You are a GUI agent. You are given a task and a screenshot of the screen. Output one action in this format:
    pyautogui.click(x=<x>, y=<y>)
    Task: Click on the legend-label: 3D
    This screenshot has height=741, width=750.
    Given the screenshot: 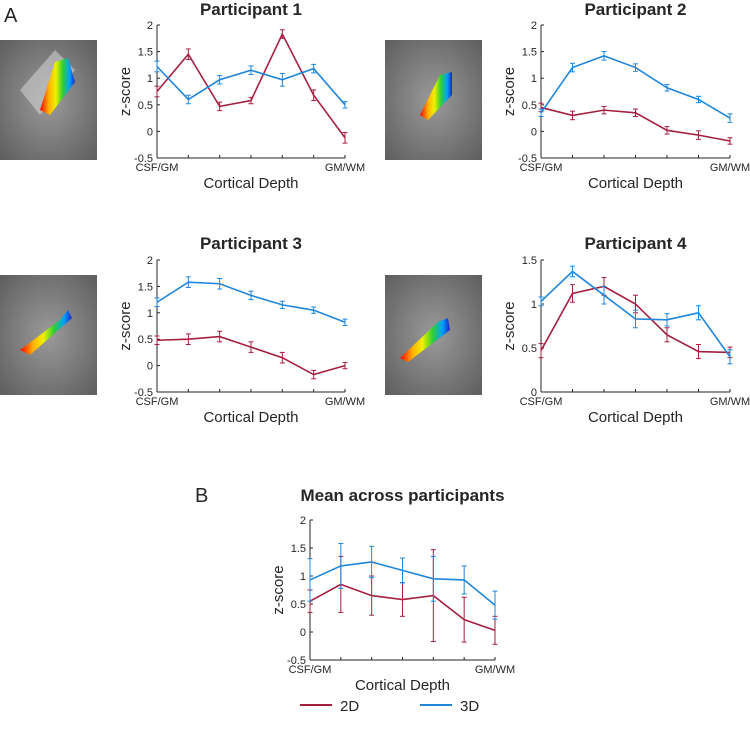 What is the action you would take?
    pyautogui.click(x=469, y=706)
    